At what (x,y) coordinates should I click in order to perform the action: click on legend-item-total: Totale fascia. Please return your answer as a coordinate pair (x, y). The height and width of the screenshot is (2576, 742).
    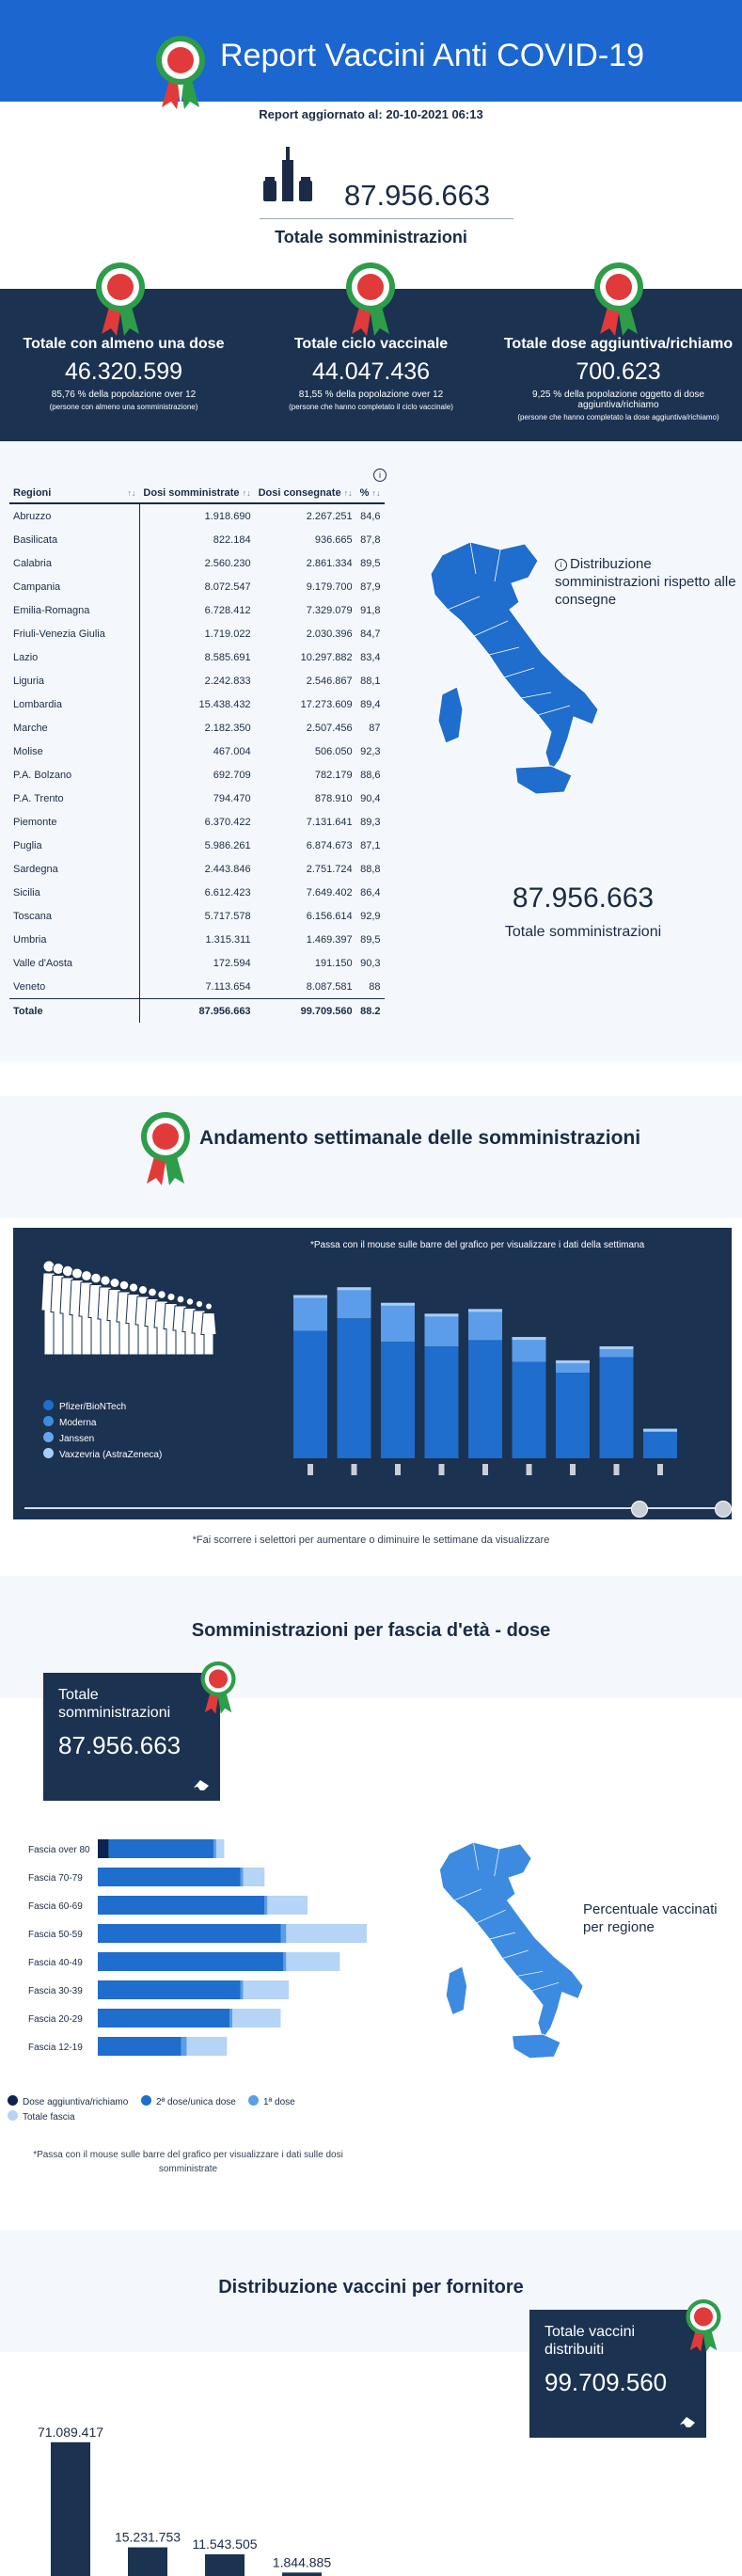
    Looking at the image, I should click on (41, 2116).